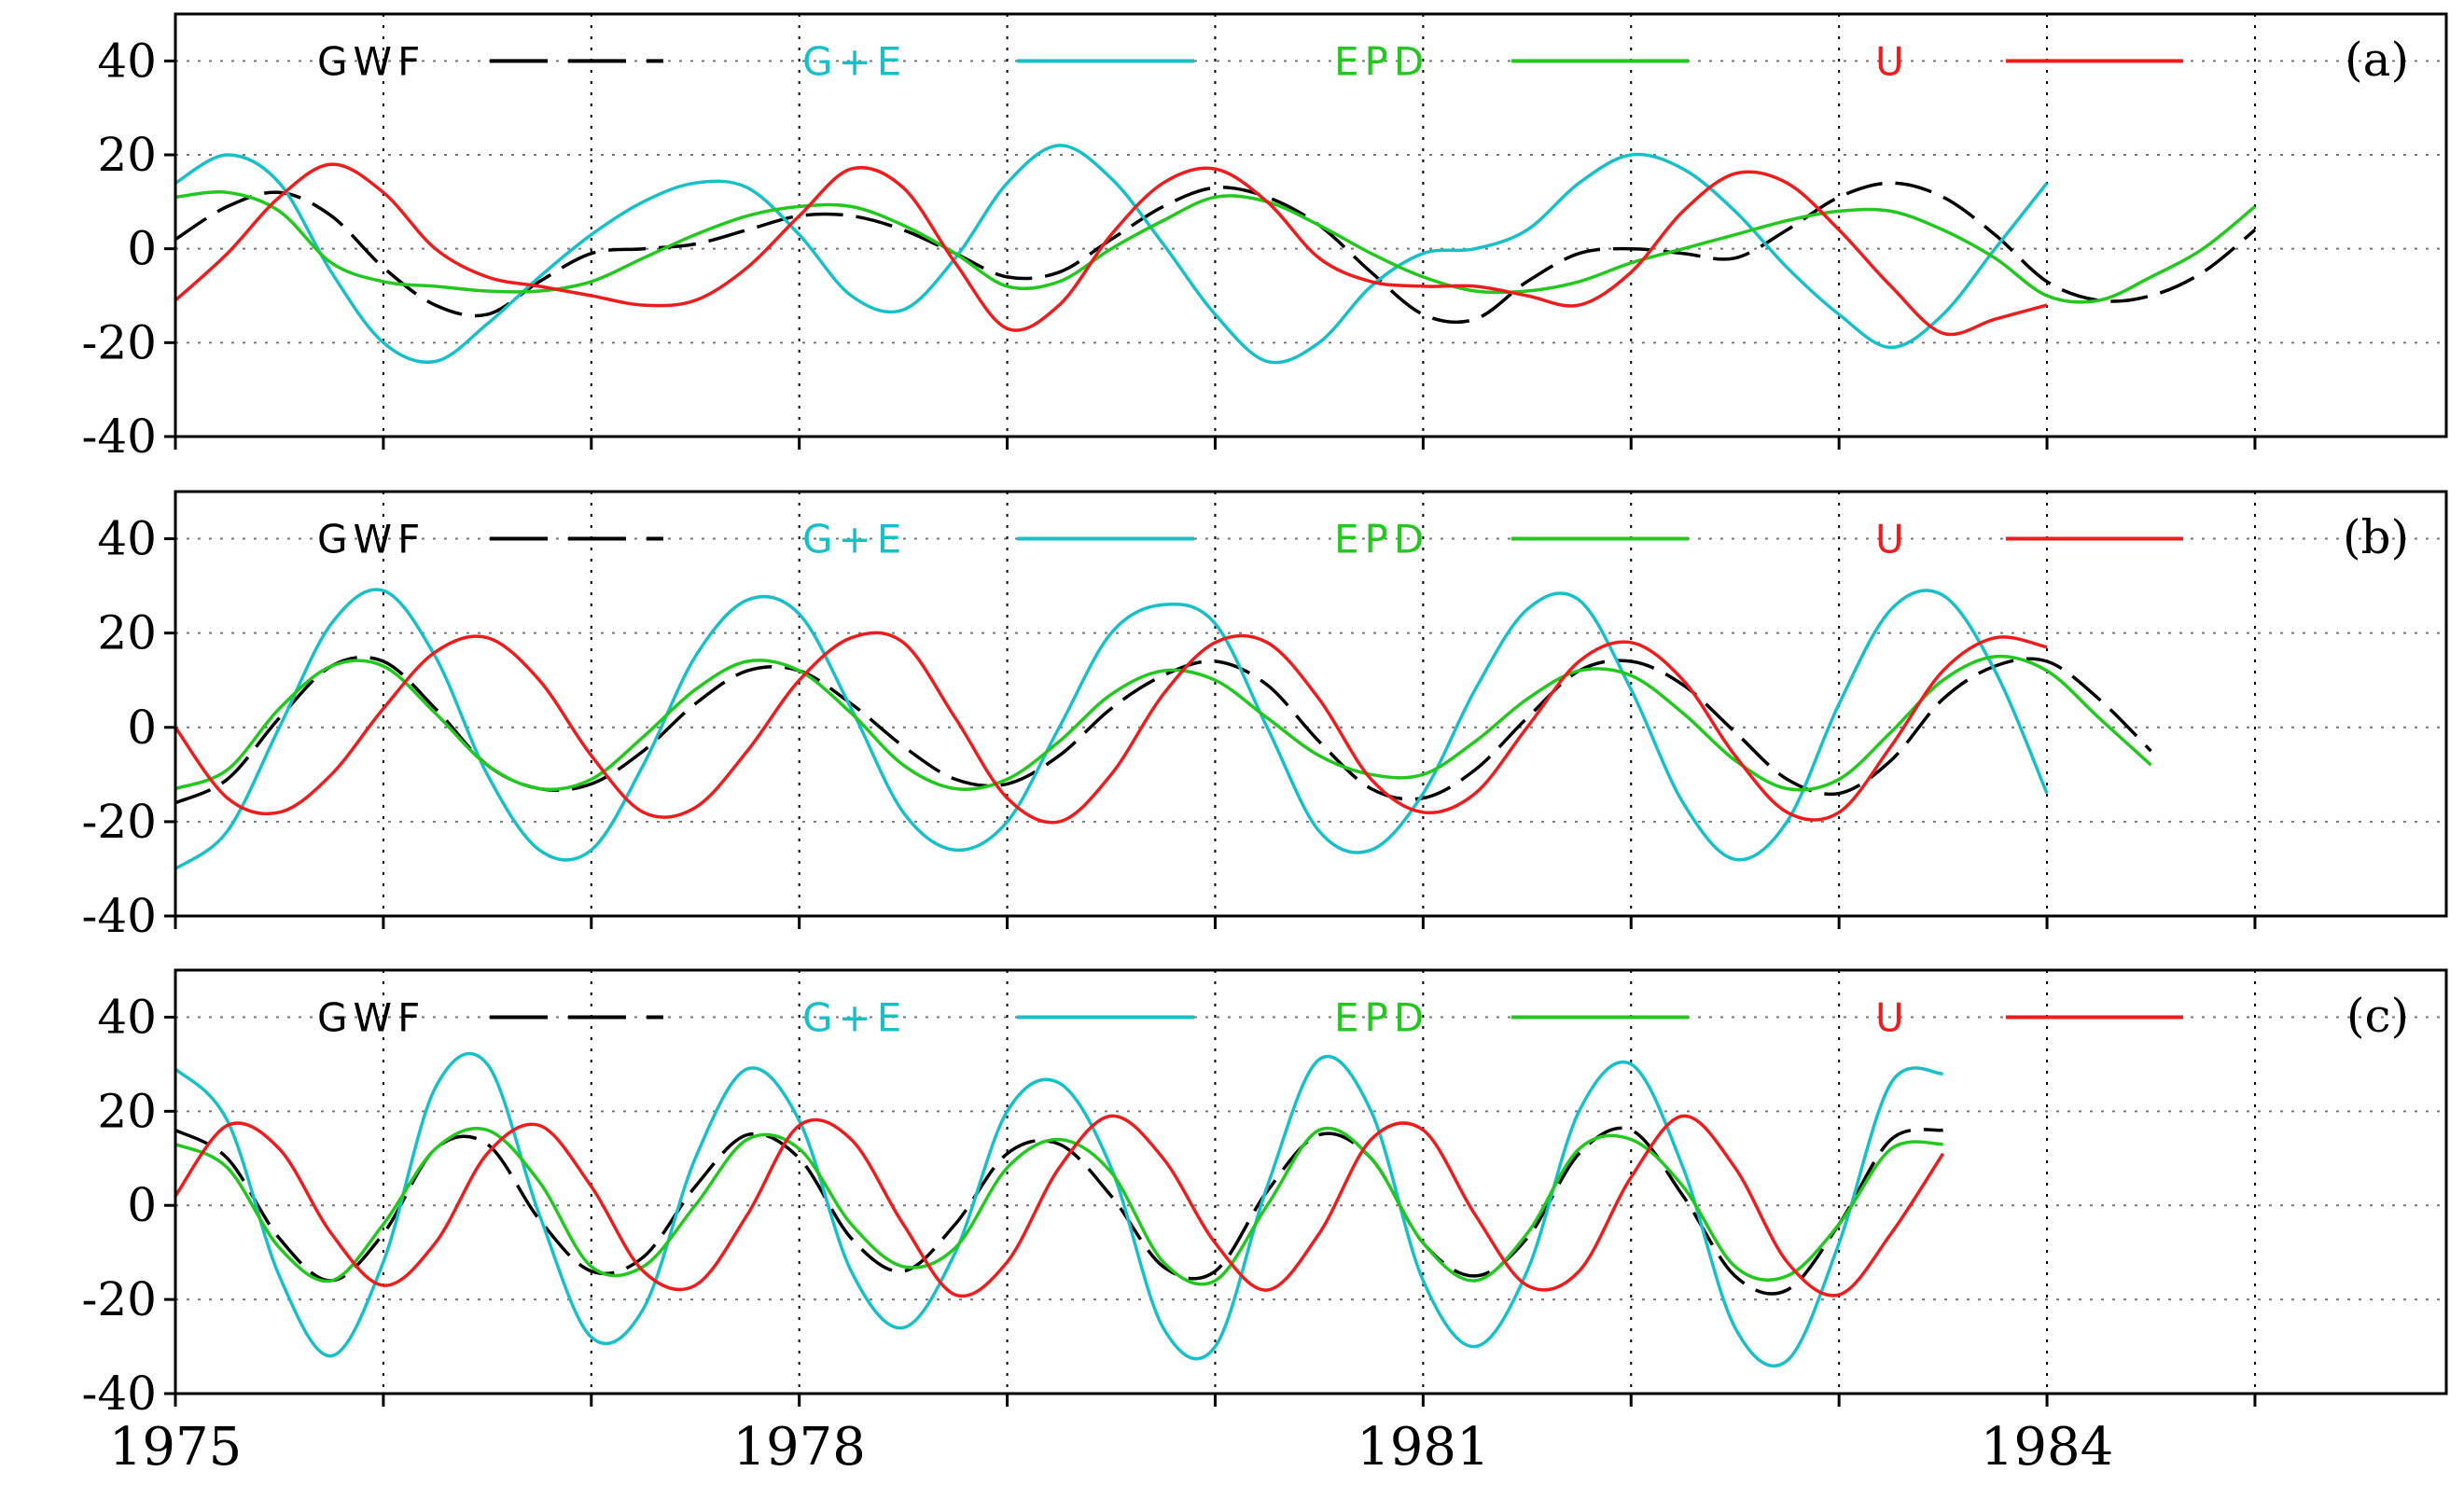 This screenshot has width=2464, height=1485. What do you see at coordinates (2377, 1016) in the screenshot?
I see `panel-label: (c)` at bounding box center [2377, 1016].